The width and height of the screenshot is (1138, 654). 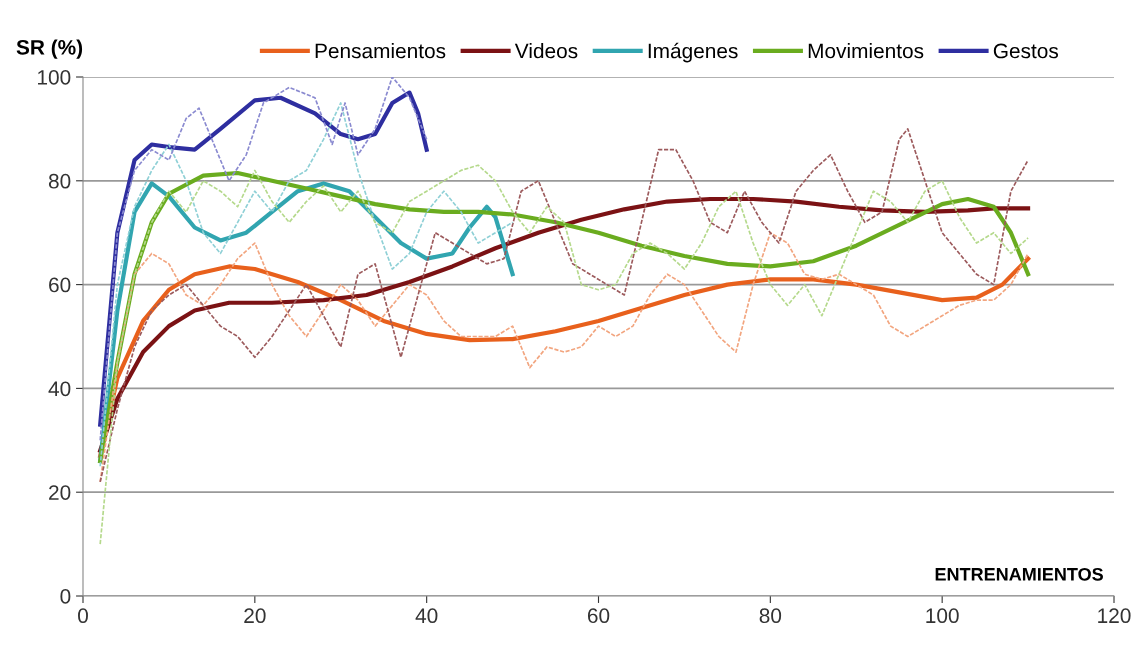 What do you see at coordinates (59, 389) in the screenshot?
I see `y-tick-label: 40` at bounding box center [59, 389].